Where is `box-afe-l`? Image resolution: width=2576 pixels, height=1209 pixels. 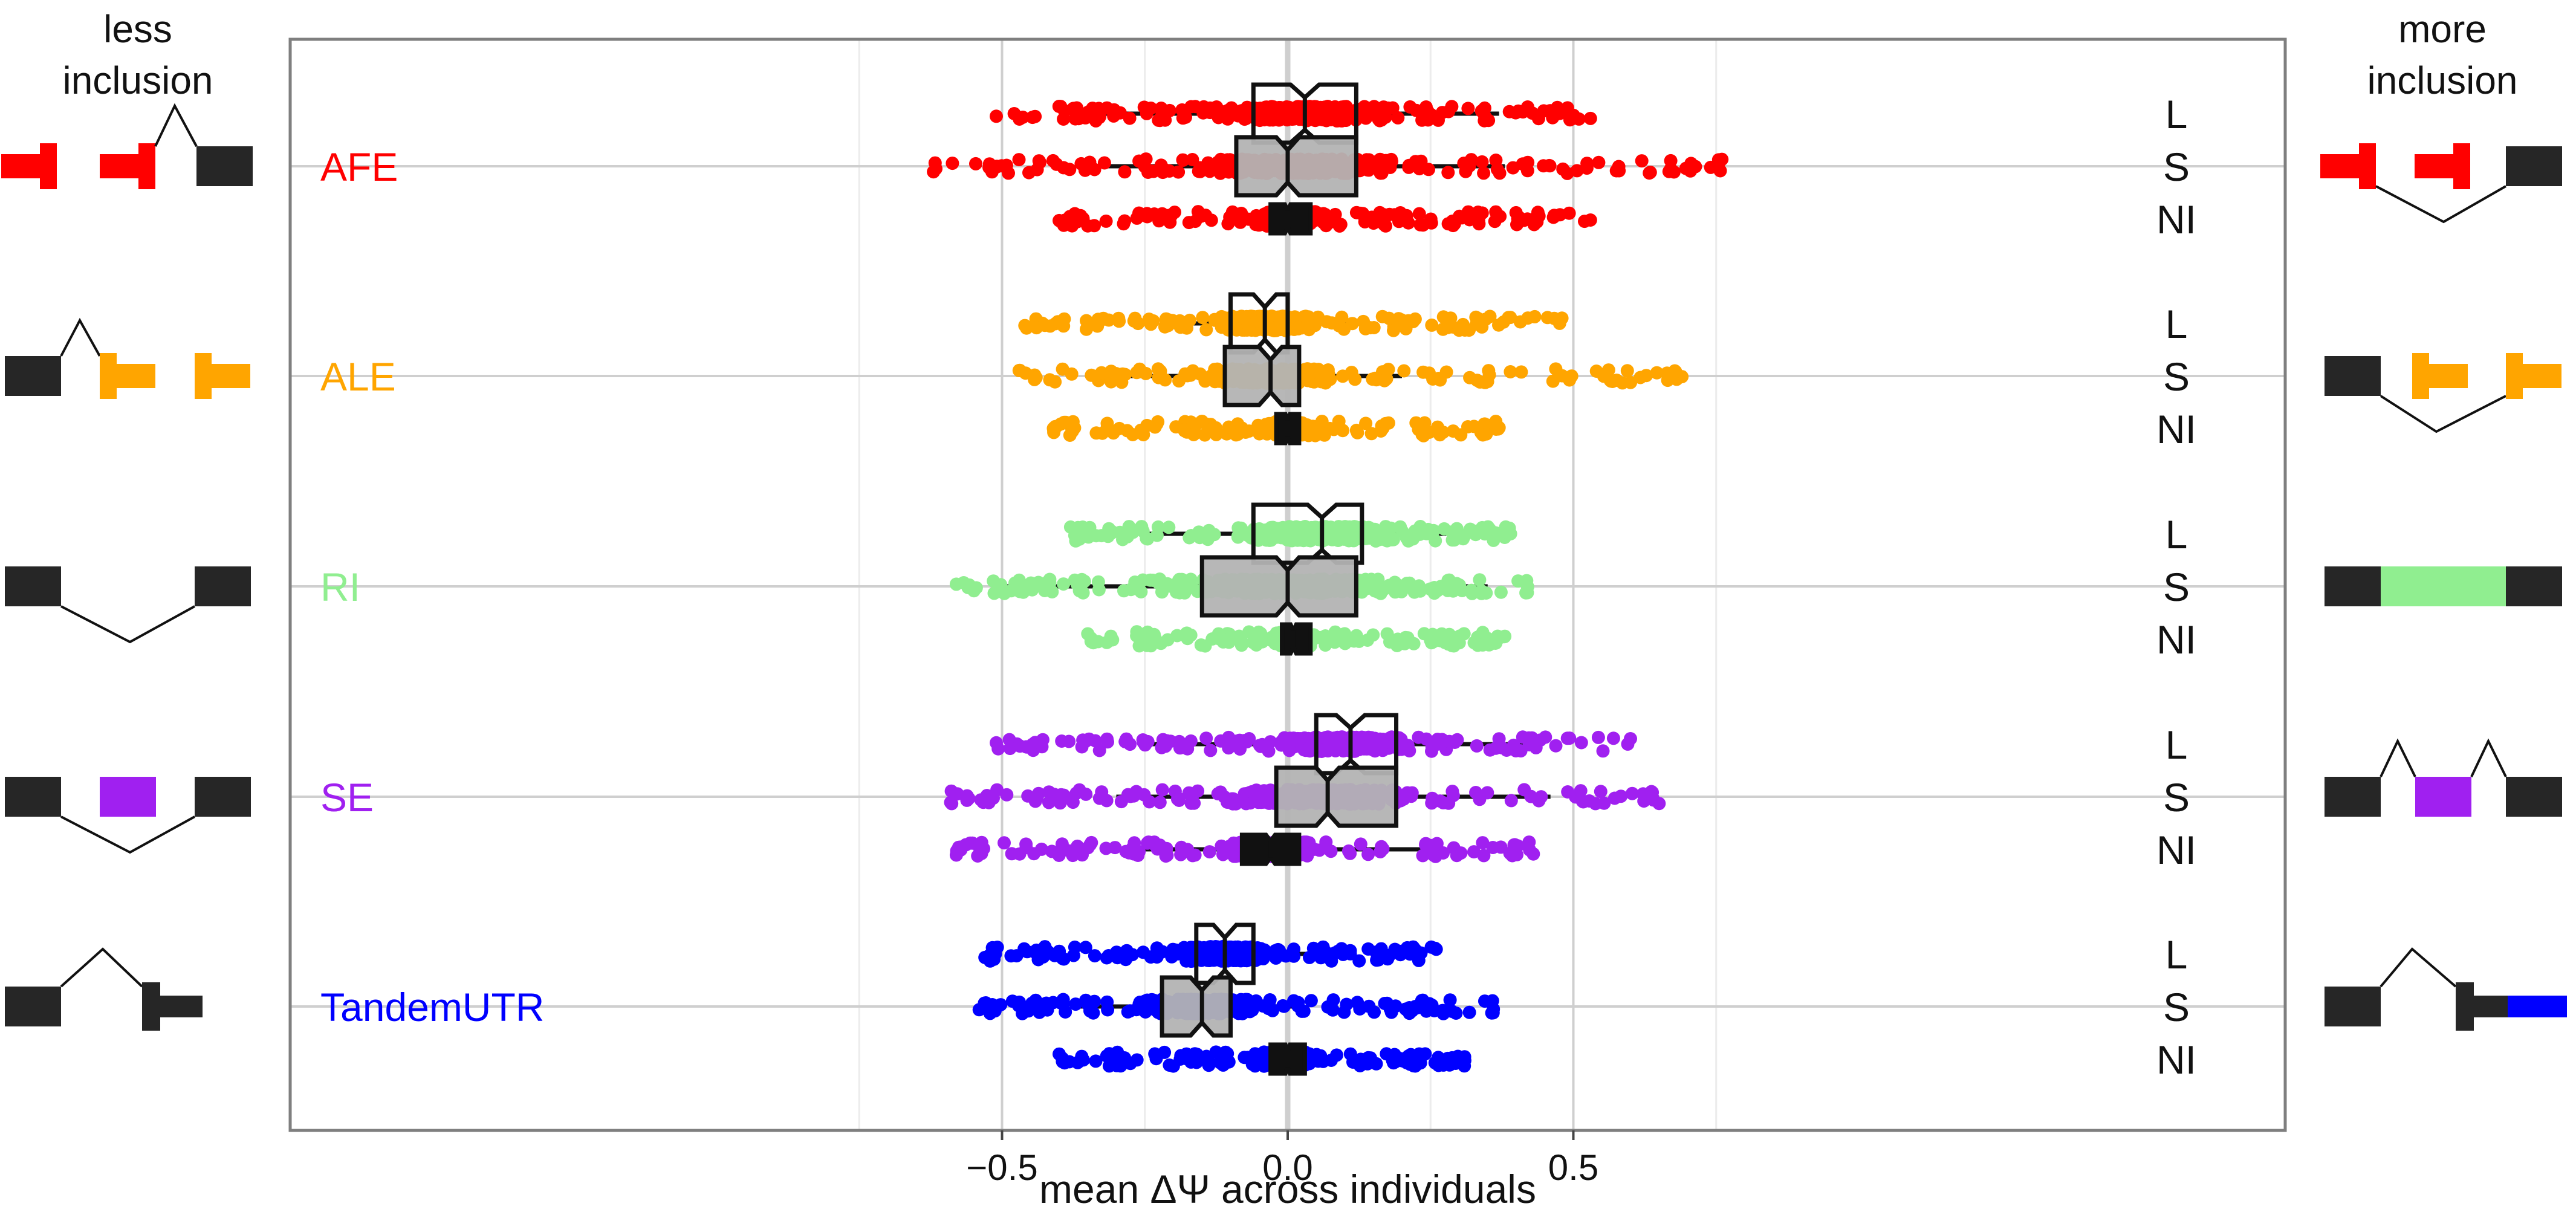 box-afe-l is located at coordinates (1293, 114).